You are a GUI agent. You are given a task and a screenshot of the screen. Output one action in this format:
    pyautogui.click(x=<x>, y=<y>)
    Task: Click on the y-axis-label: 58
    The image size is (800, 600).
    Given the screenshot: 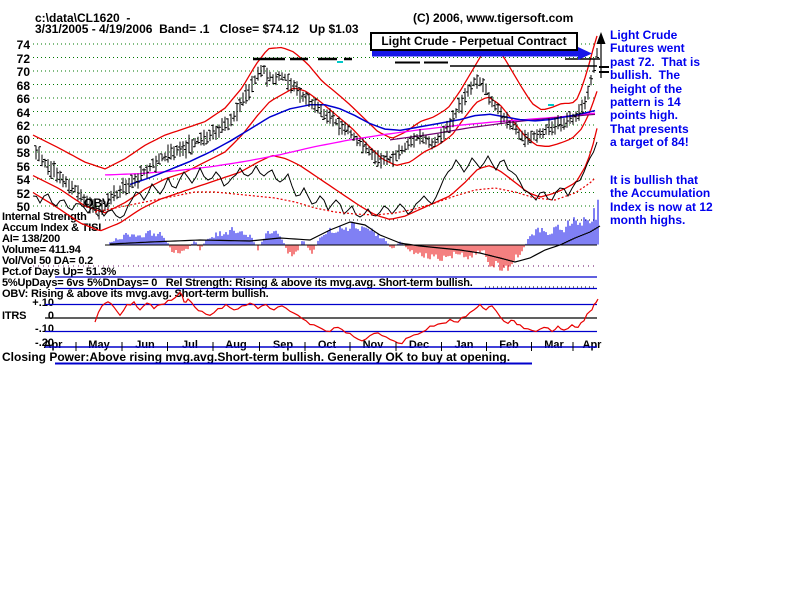 What is the action you would take?
    pyautogui.click(x=23, y=153)
    